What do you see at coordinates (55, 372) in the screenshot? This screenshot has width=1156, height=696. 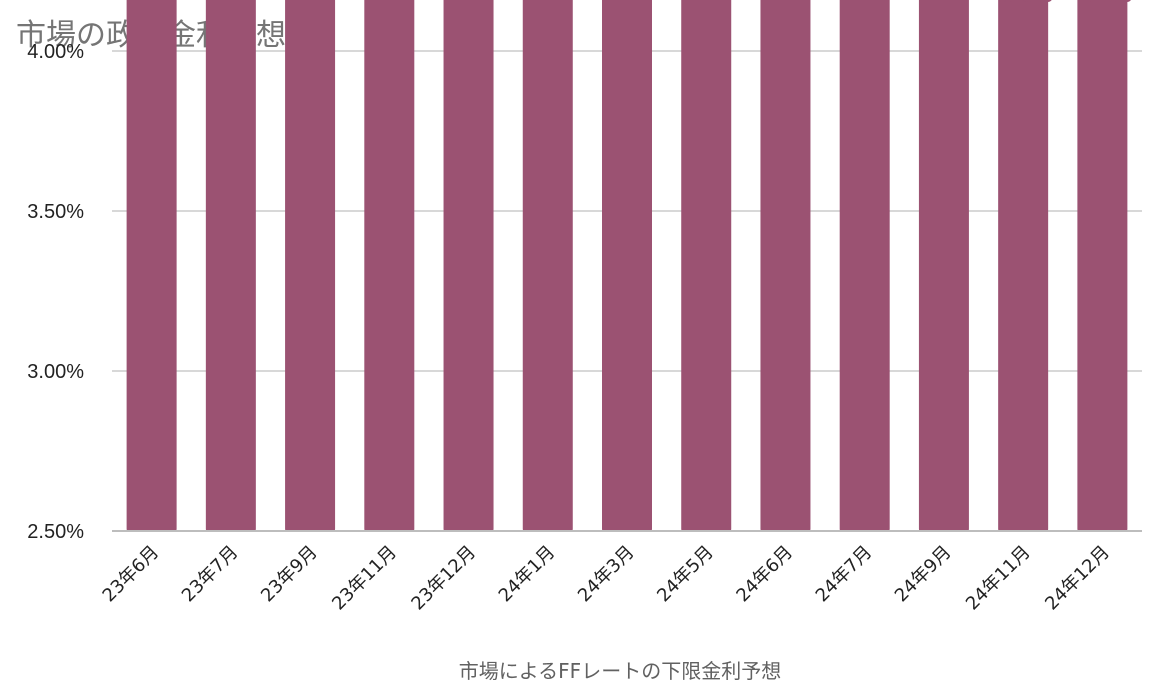 I see `y-tick-label: 3.00%` at bounding box center [55, 372].